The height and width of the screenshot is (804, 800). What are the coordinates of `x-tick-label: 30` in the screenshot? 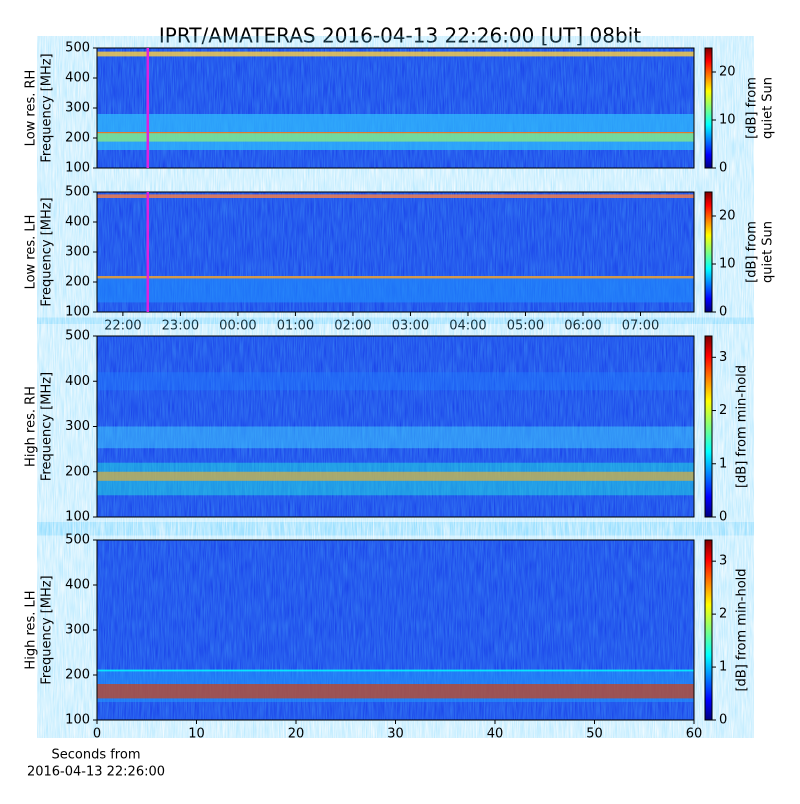 It's located at (395, 734).